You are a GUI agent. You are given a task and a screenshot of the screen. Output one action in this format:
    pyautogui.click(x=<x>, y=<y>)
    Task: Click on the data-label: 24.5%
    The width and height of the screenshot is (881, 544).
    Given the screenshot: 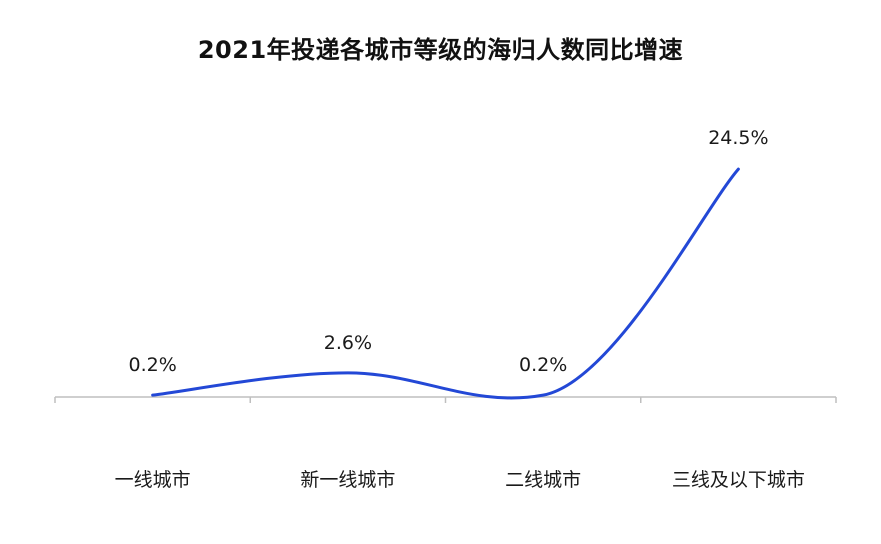 What is the action you would take?
    pyautogui.click(x=738, y=138)
    